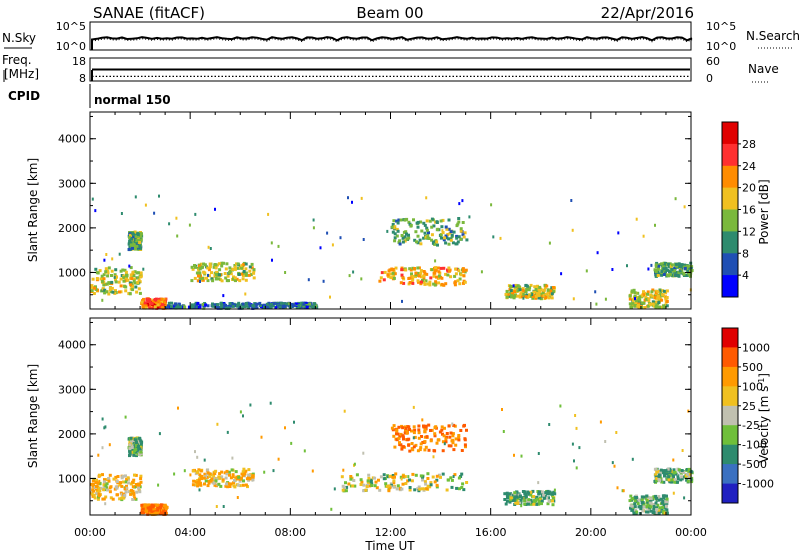 This screenshot has width=800, height=554. I want to click on velocity-ytick-label-1: 2000, so click(72, 434).